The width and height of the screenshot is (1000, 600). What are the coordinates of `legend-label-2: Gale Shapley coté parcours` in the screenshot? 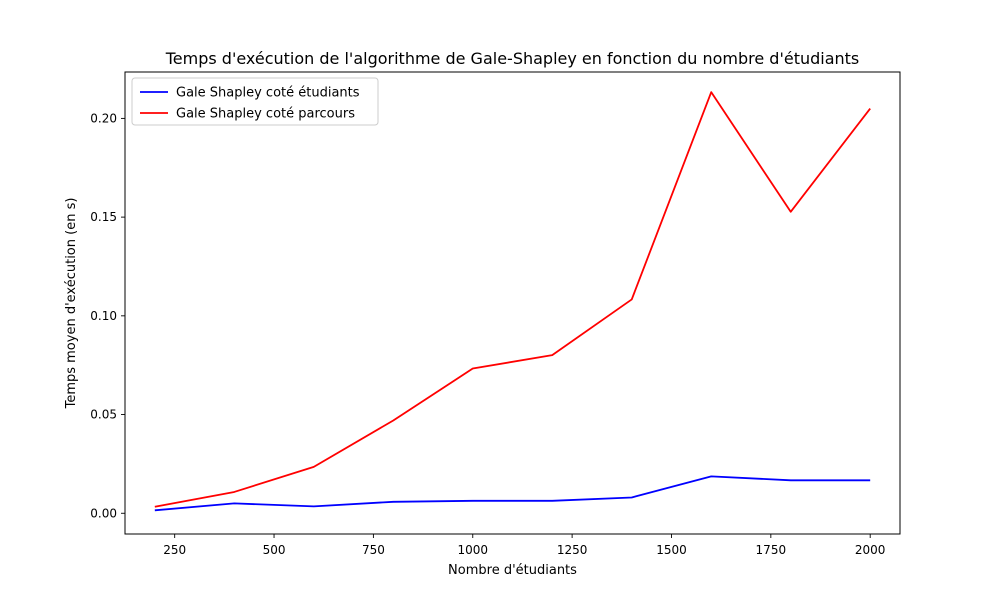 It's located at (265, 114).